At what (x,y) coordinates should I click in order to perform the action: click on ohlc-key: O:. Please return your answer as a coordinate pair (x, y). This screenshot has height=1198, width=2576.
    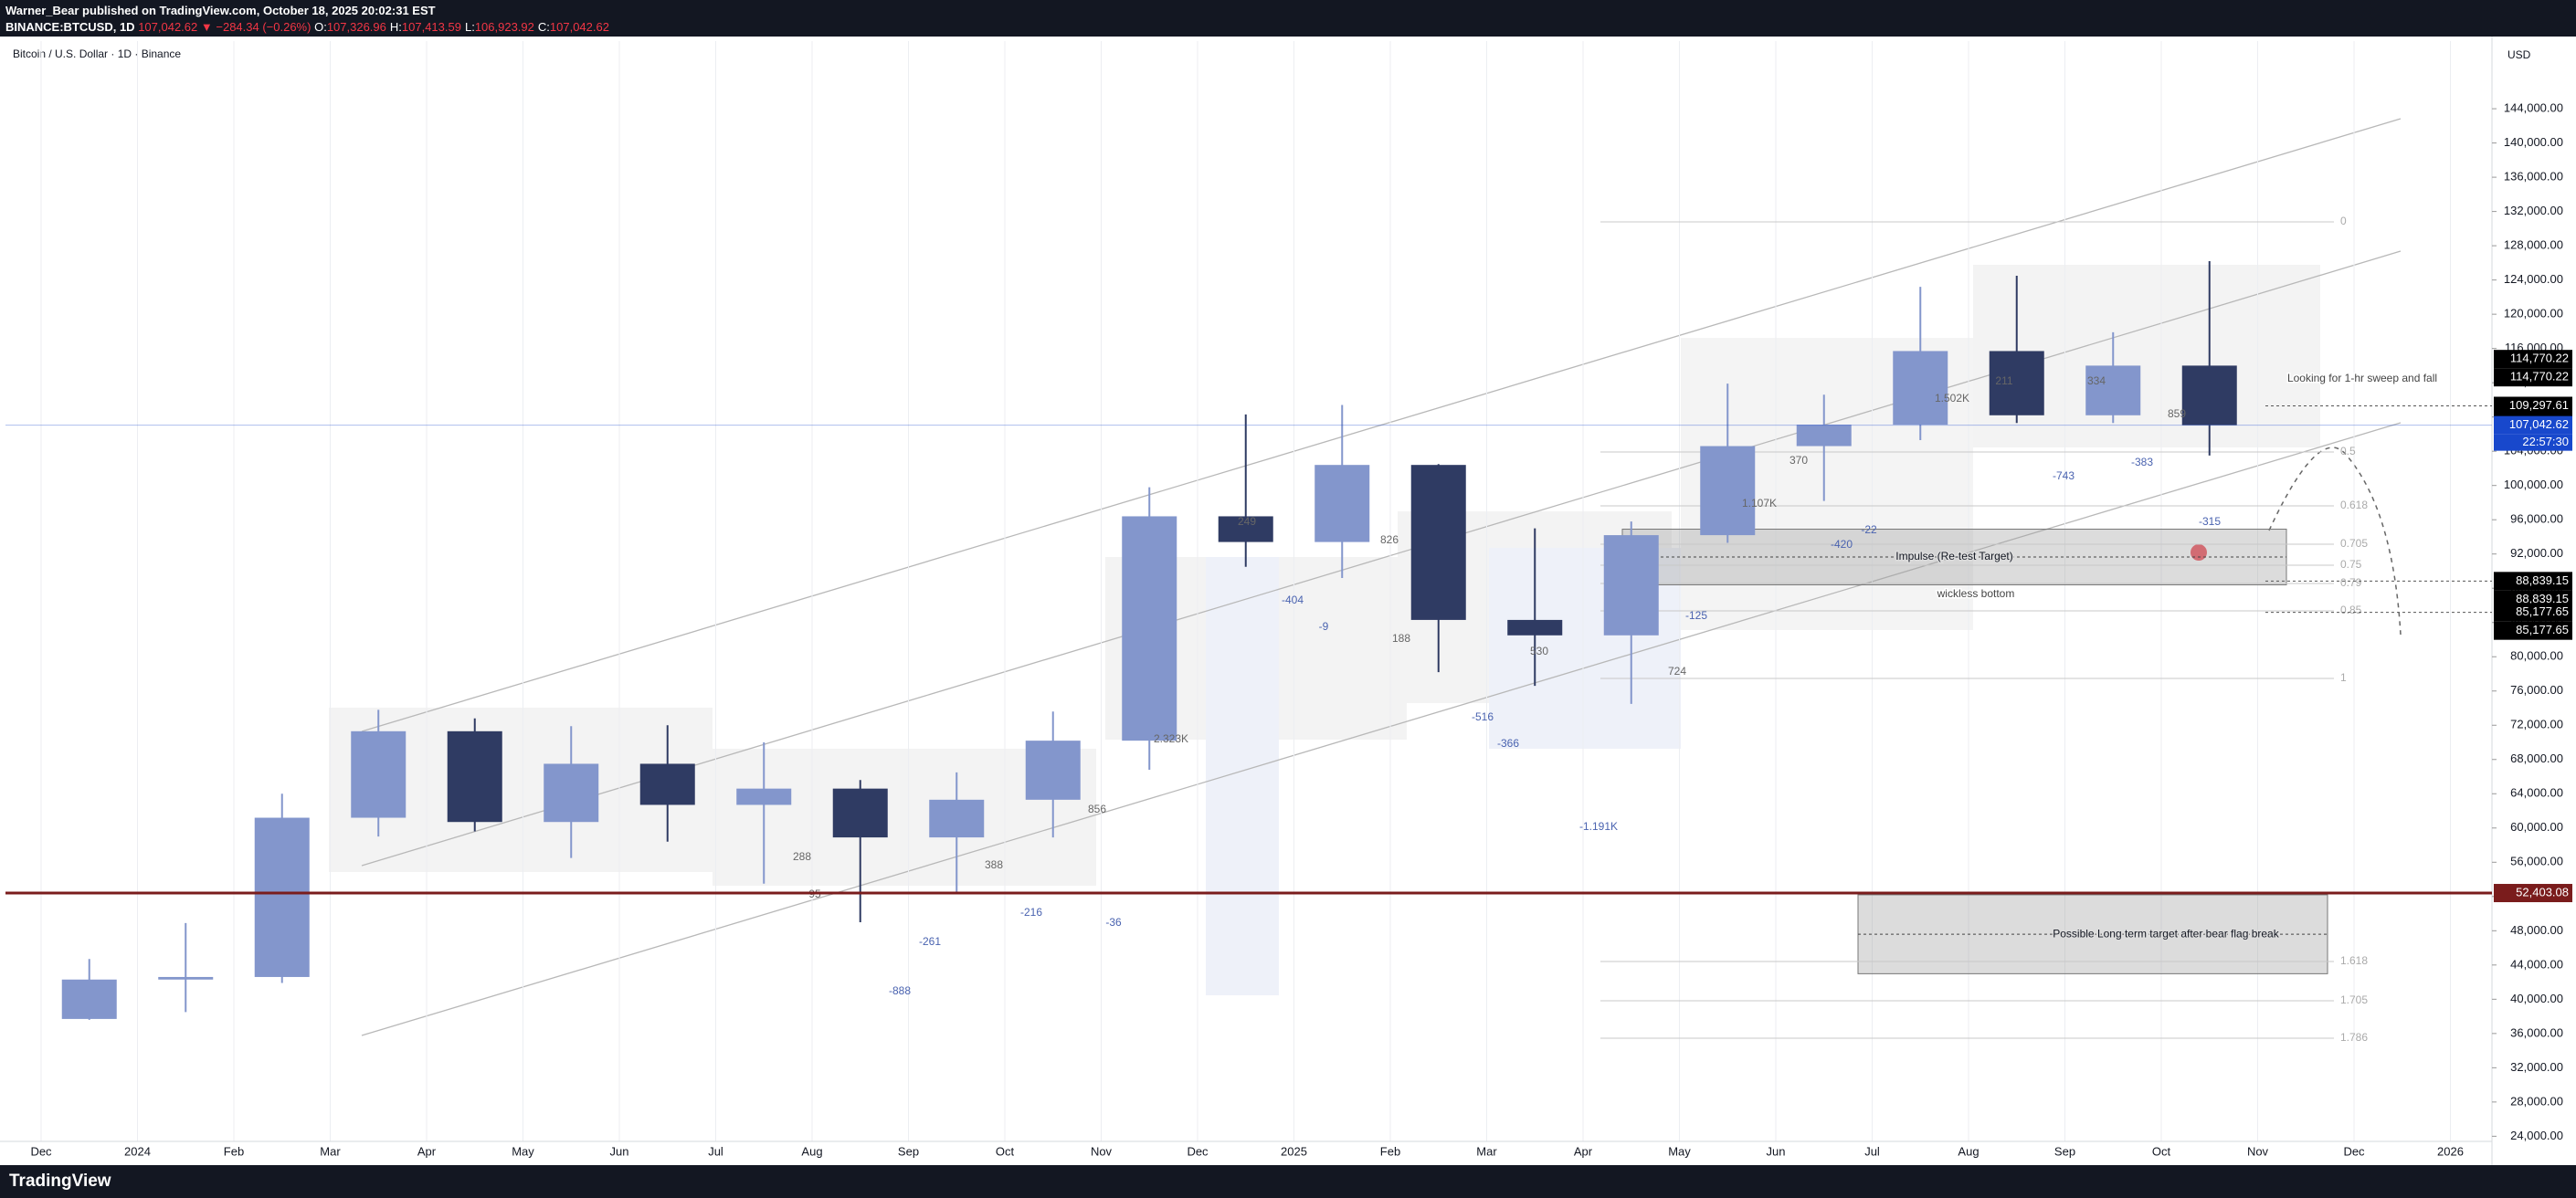
    Looking at the image, I should click on (320, 27).